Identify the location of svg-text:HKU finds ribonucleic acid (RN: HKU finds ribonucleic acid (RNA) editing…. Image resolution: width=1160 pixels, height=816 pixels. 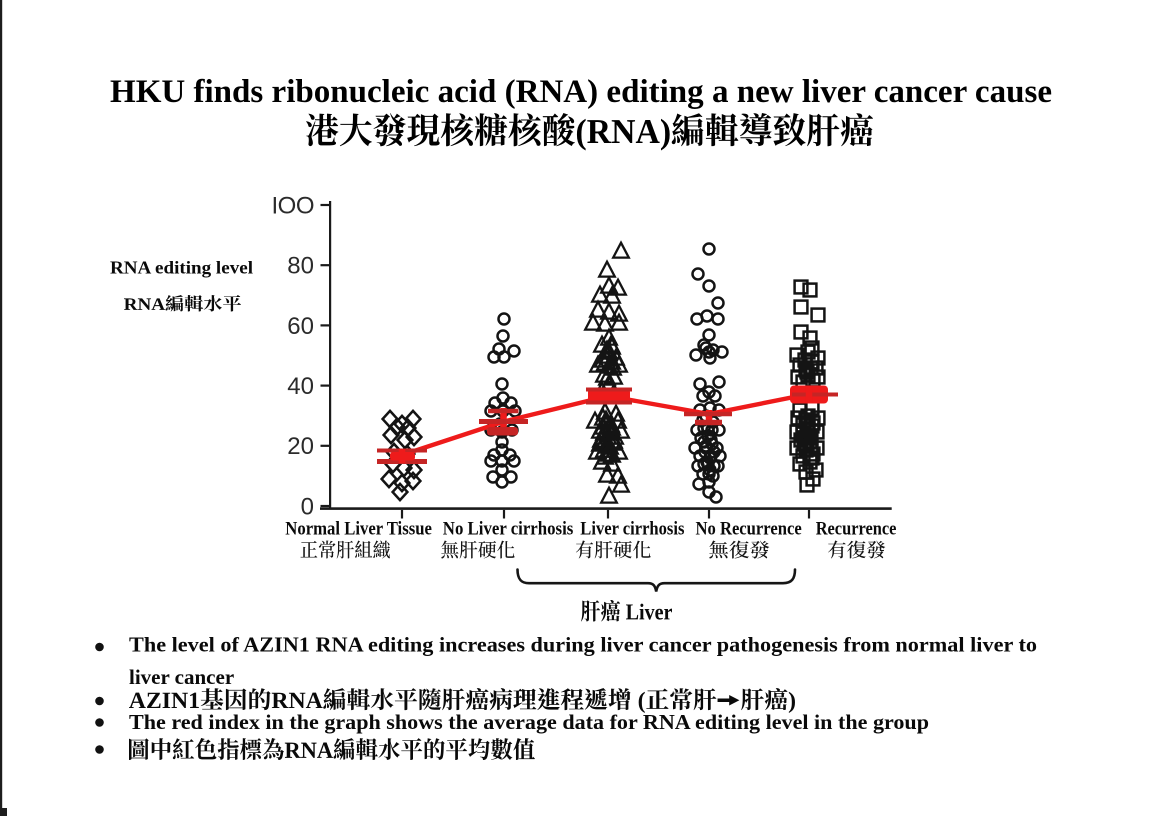
(581, 92).